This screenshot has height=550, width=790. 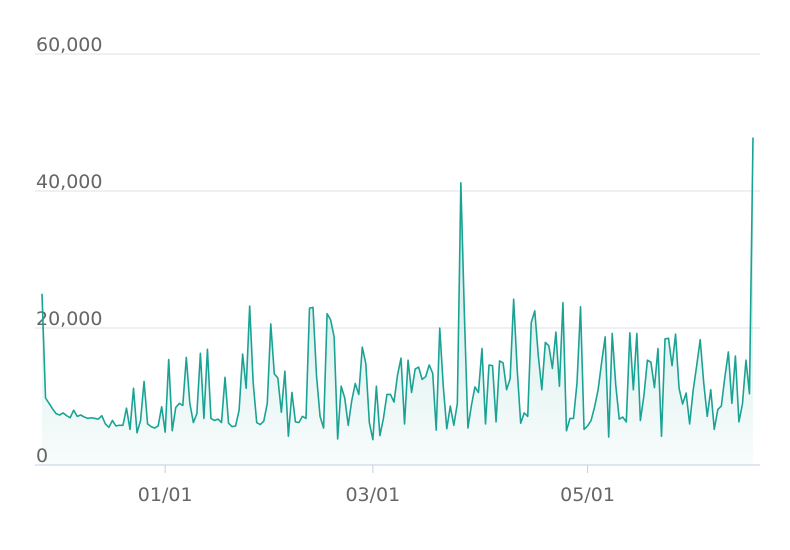 I want to click on x-tick-label: 05/01, so click(x=587, y=495).